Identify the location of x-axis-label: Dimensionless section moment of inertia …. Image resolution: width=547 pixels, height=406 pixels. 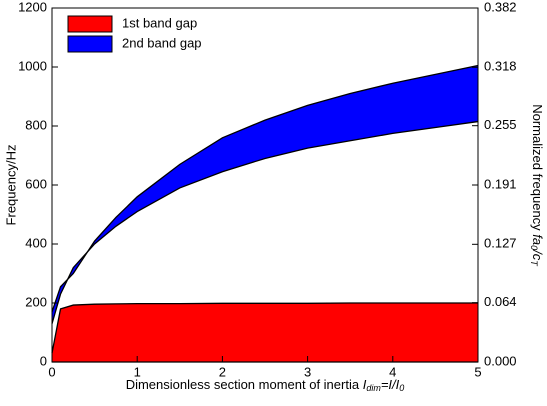
(265, 385).